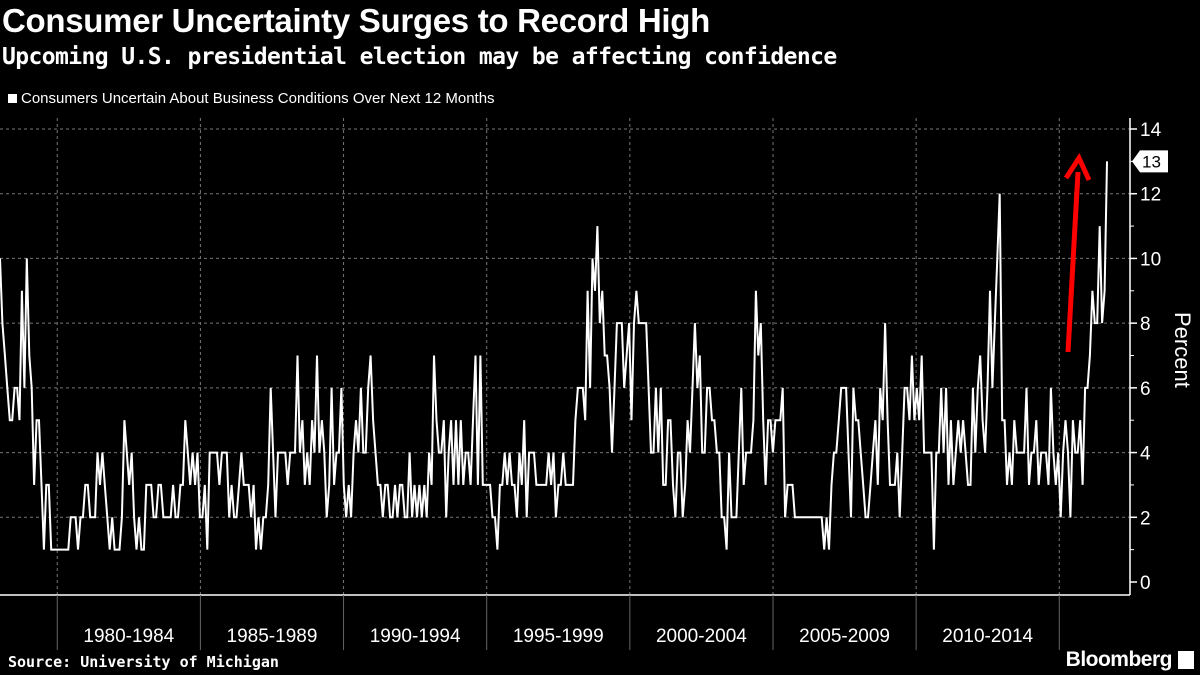 The height and width of the screenshot is (675, 1200). Describe the element at coordinates (987, 636) in the screenshot. I see `x-tick-label: 2010-2014` at that location.